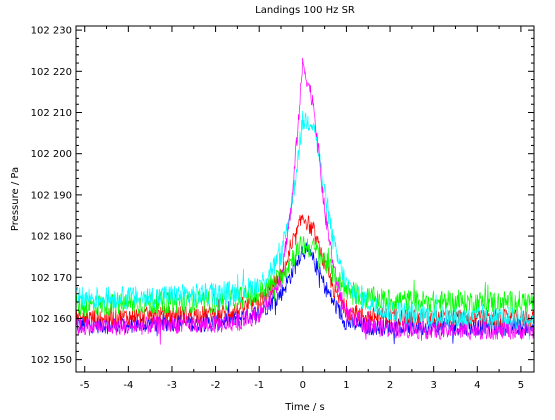 The height and width of the screenshot is (420, 555). I want to click on y-tick-label: 102 170, so click(51, 278).